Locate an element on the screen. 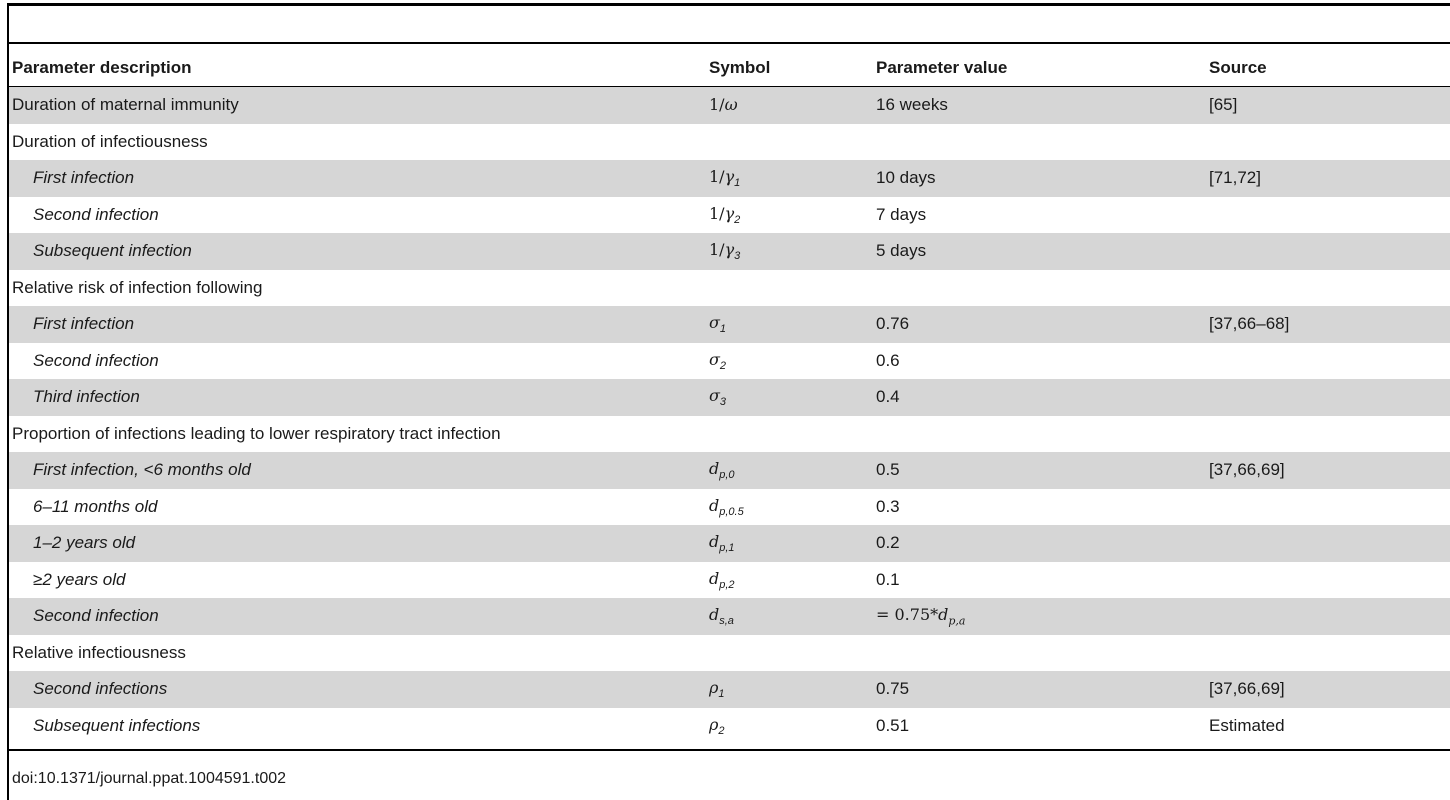  symbol-cell: 1/ω is located at coordinates (789, 105).